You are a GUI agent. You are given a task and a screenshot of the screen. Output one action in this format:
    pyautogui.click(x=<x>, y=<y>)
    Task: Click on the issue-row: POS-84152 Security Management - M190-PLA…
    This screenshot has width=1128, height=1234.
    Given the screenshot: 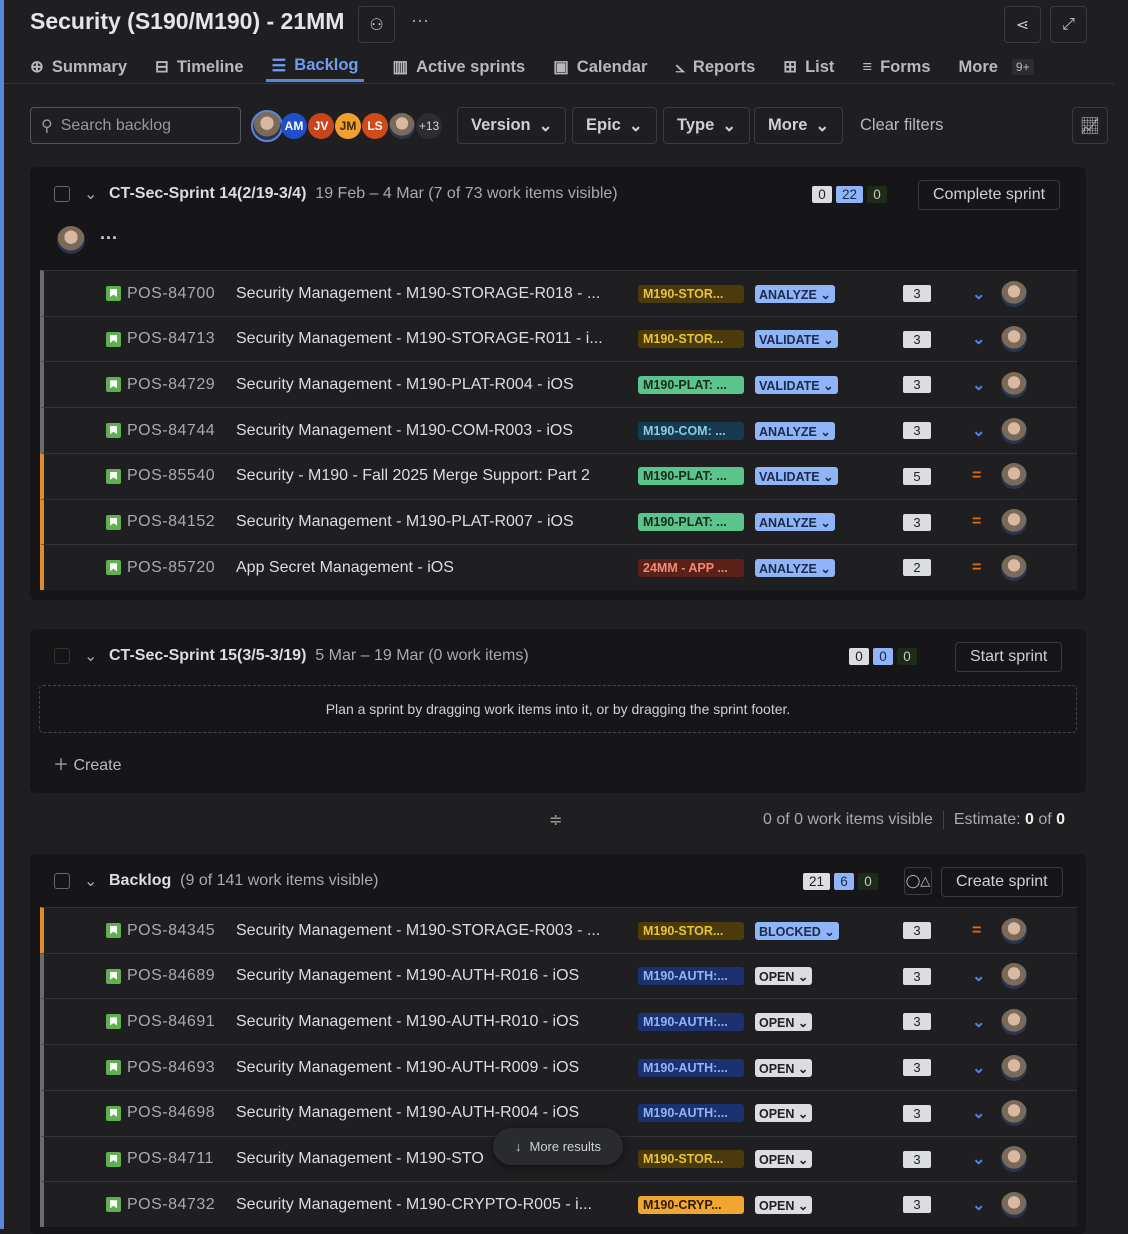 What is the action you would take?
    pyautogui.click(x=558, y=521)
    